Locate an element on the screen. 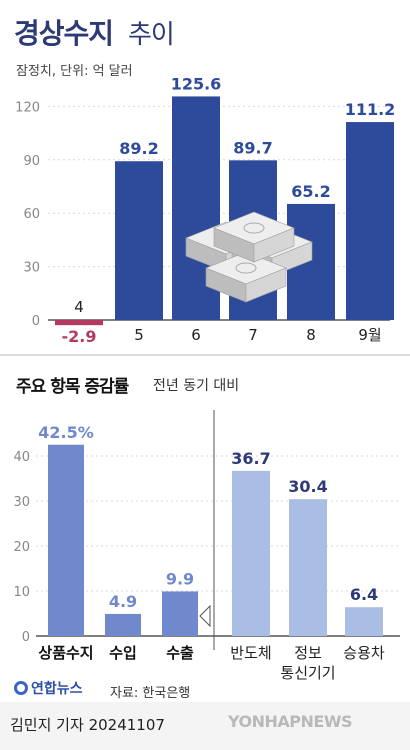 Image resolution: width=410 pixels, height=750 pixels. x-tick-label: 4 is located at coordinates (79, 307).